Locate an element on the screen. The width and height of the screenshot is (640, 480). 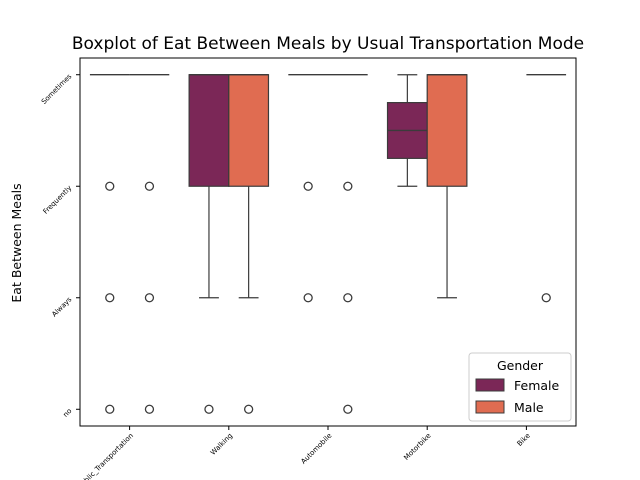
legend-title: Gender is located at coordinates (520, 365).